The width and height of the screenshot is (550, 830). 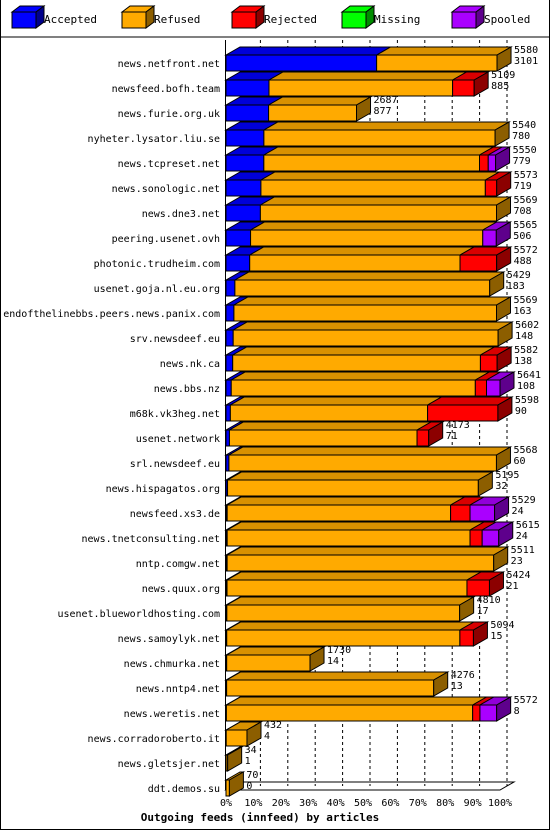 What do you see at coordinates (253, 803) in the screenshot?
I see `x-tick-label: 10%` at bounding box center [253, 803].